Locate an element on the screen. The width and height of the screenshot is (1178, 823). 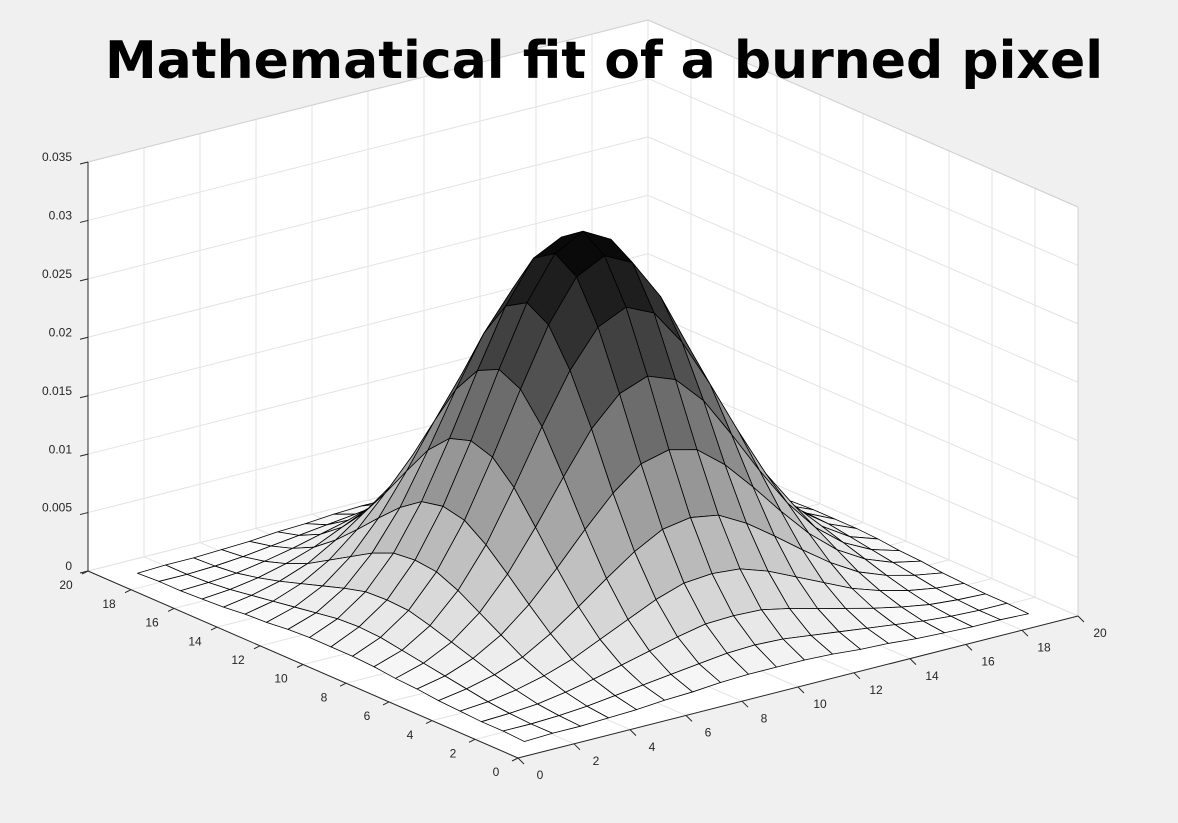
surface-face is located at coordinates (527, 732).